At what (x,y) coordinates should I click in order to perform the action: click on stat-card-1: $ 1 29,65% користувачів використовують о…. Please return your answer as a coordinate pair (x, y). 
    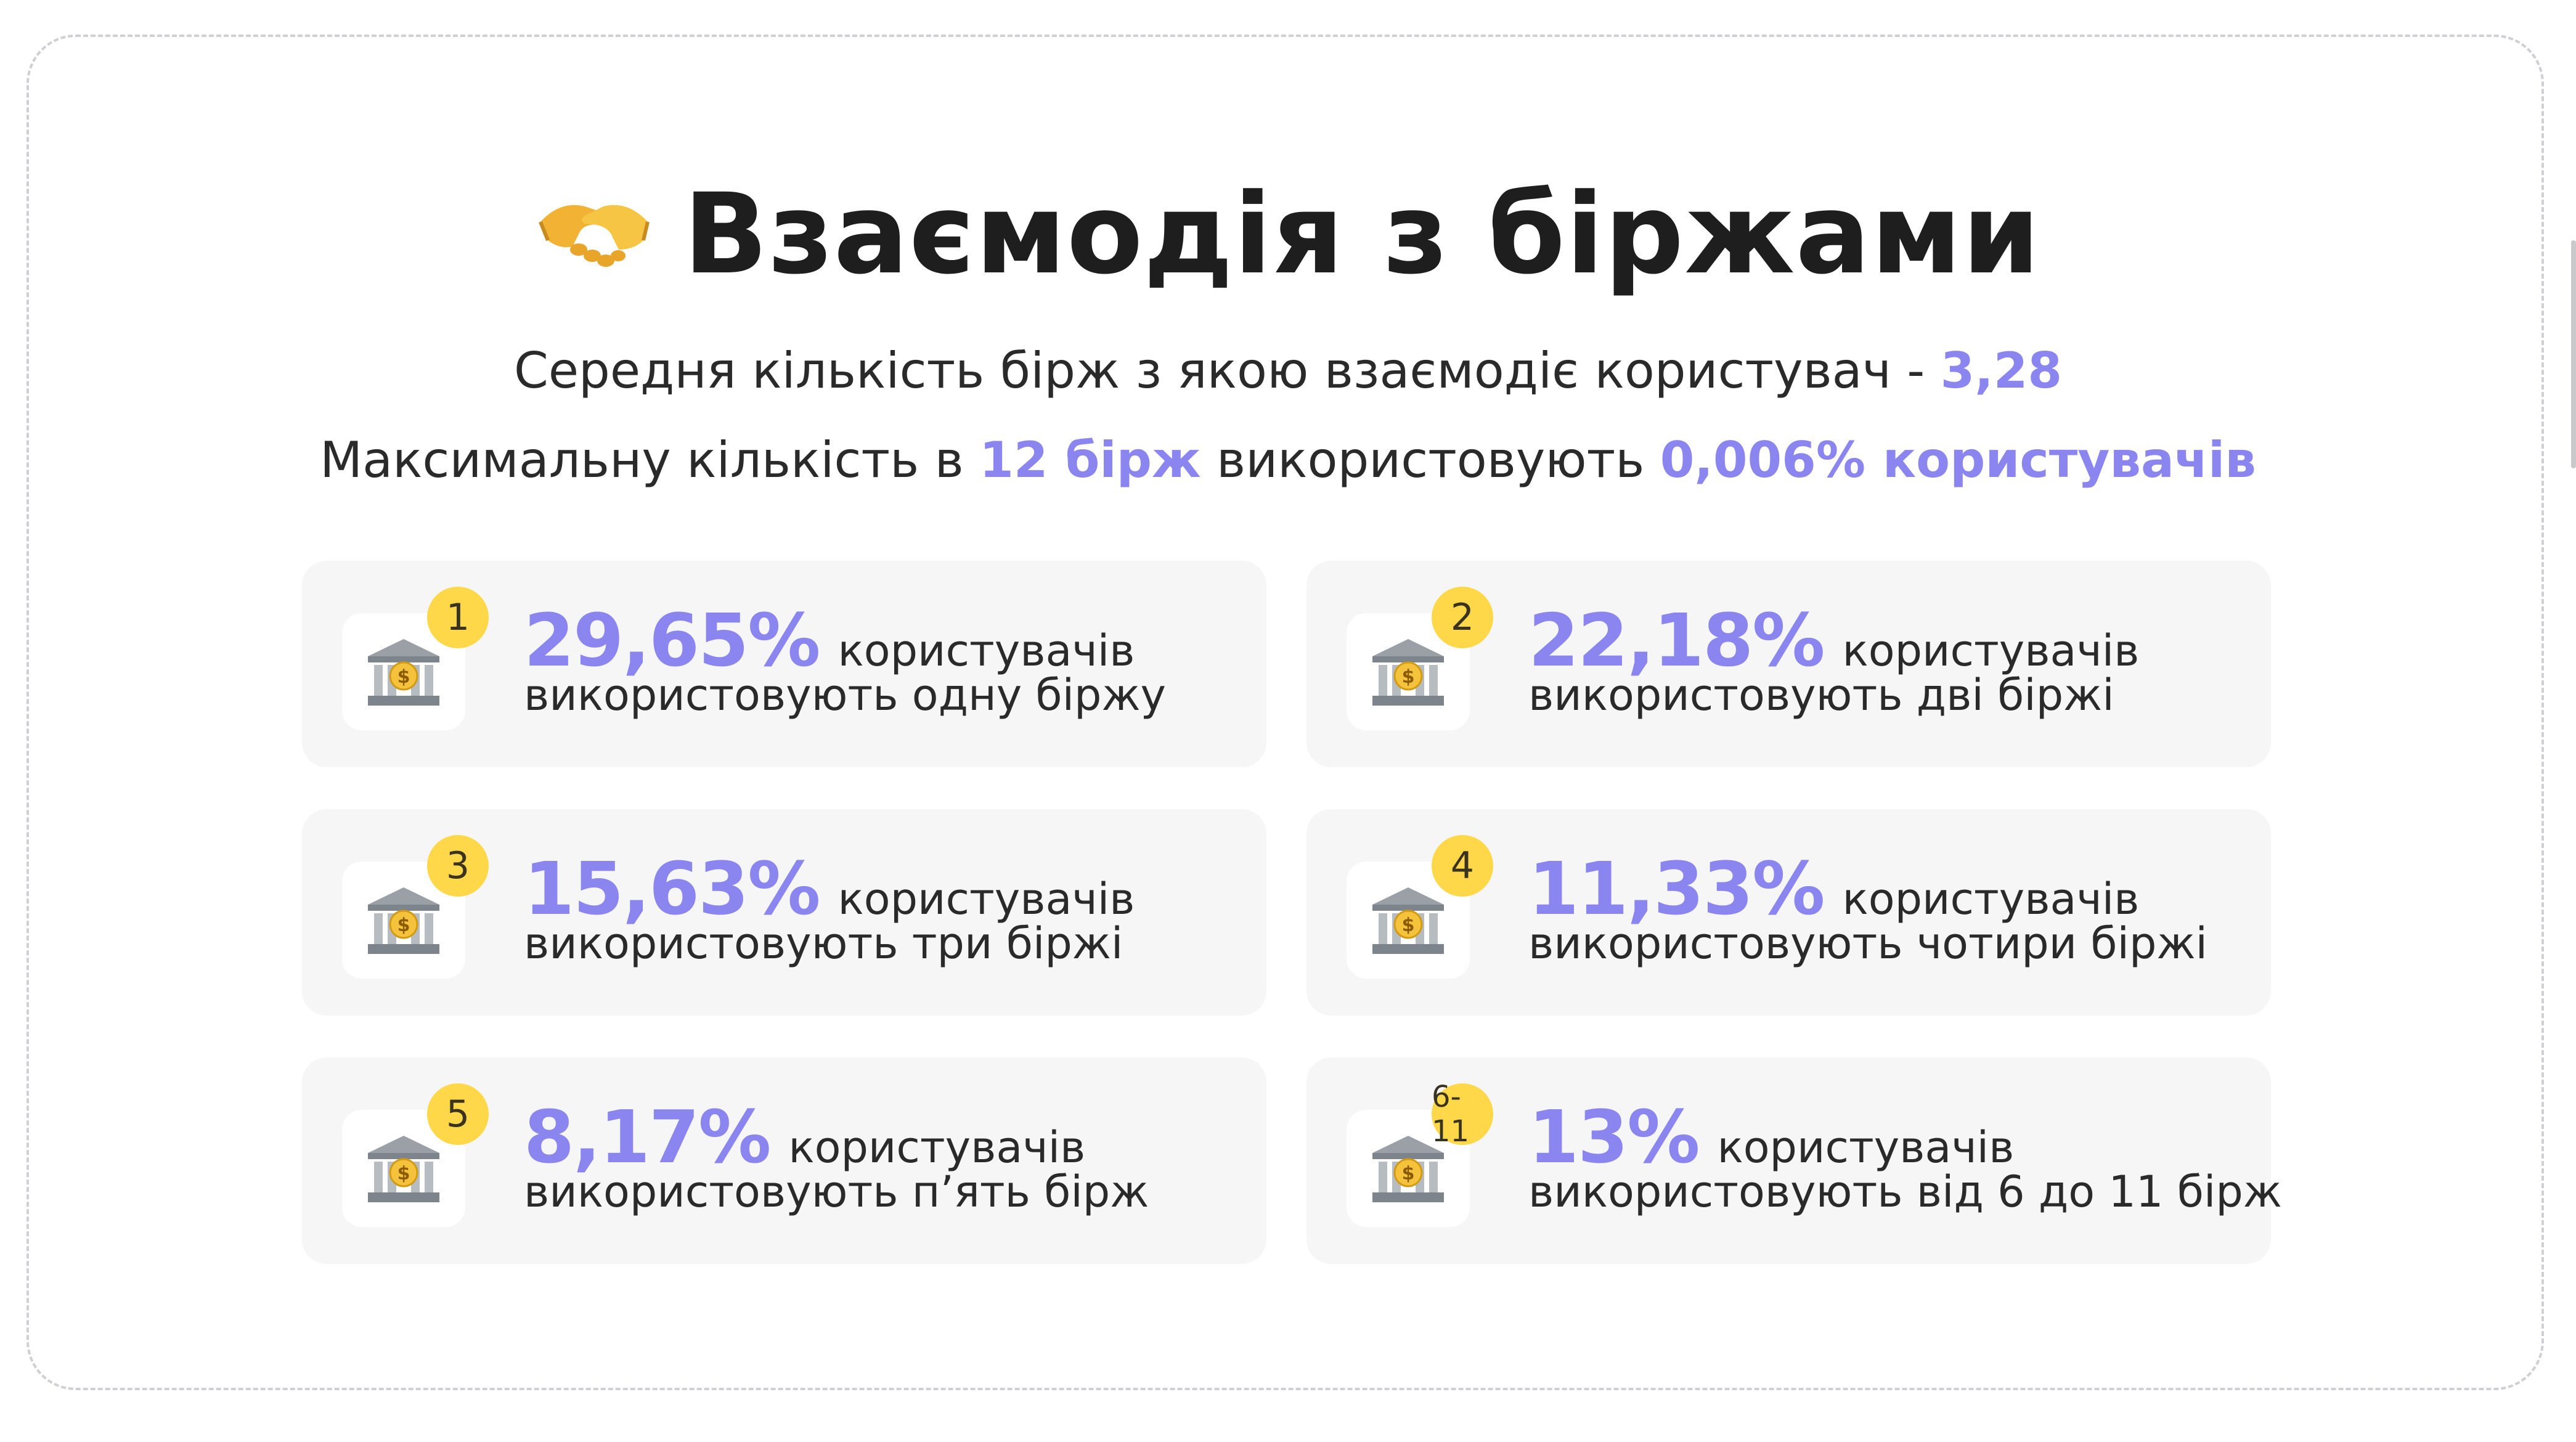
    Looking at the image, I should click on (784, 664).